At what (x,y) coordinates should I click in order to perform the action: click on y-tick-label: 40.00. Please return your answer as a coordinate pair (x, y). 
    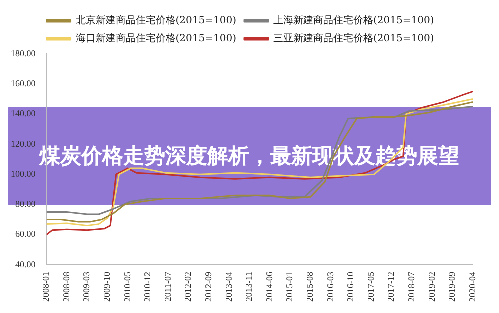
    Looking at the image, I should click on (26, 264).